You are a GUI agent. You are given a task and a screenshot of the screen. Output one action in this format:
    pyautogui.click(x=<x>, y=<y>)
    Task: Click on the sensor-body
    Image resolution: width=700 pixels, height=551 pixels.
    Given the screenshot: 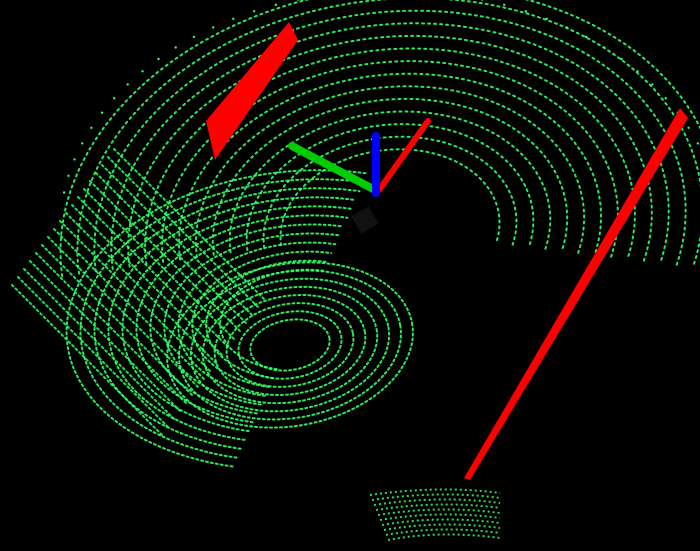 What is the action you would take?
    pyautogui.click(x=365, y=220)
    